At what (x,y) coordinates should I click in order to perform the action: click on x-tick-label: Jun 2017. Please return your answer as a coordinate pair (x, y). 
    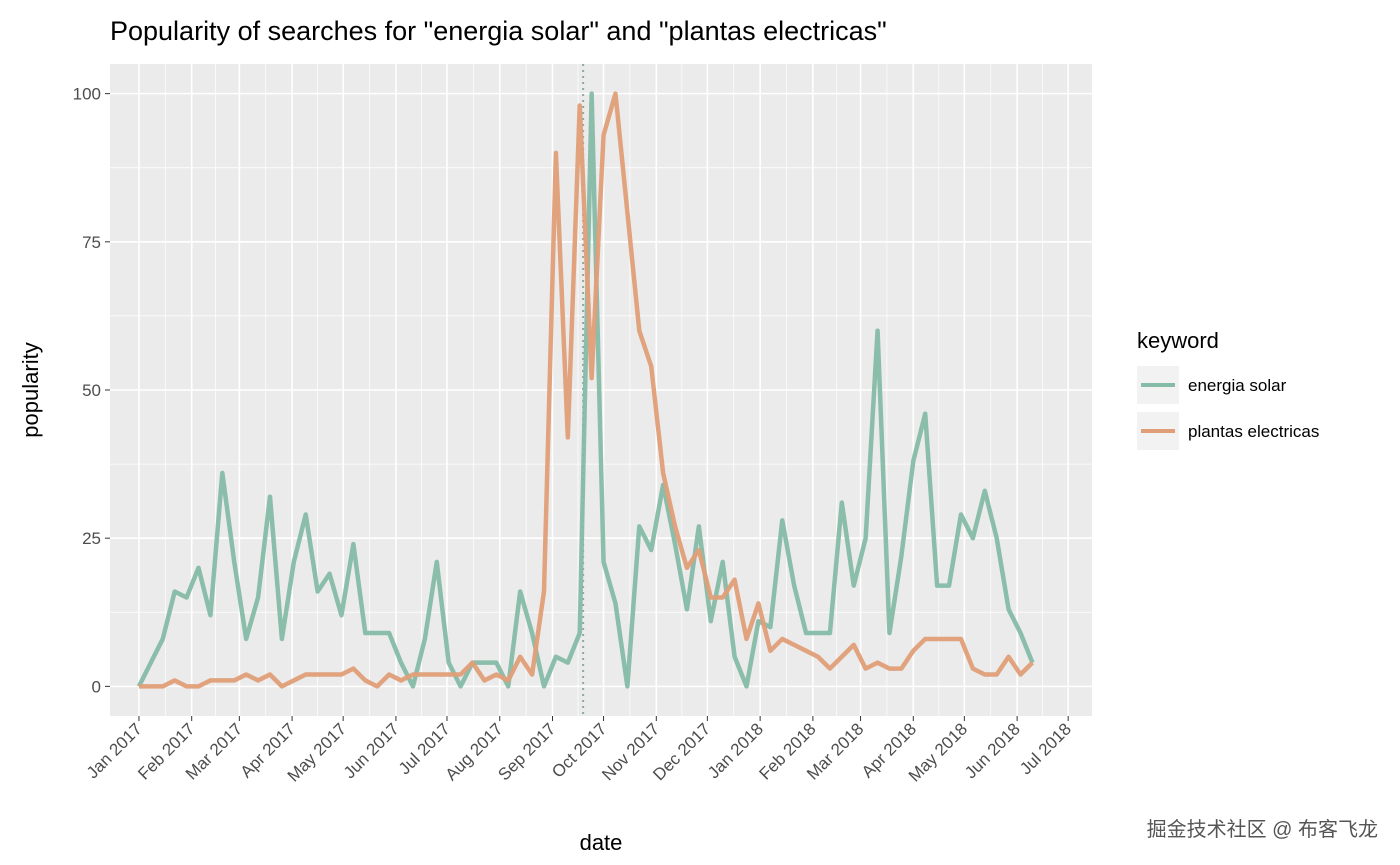
    Looking at the image, I should click on (371, 750).